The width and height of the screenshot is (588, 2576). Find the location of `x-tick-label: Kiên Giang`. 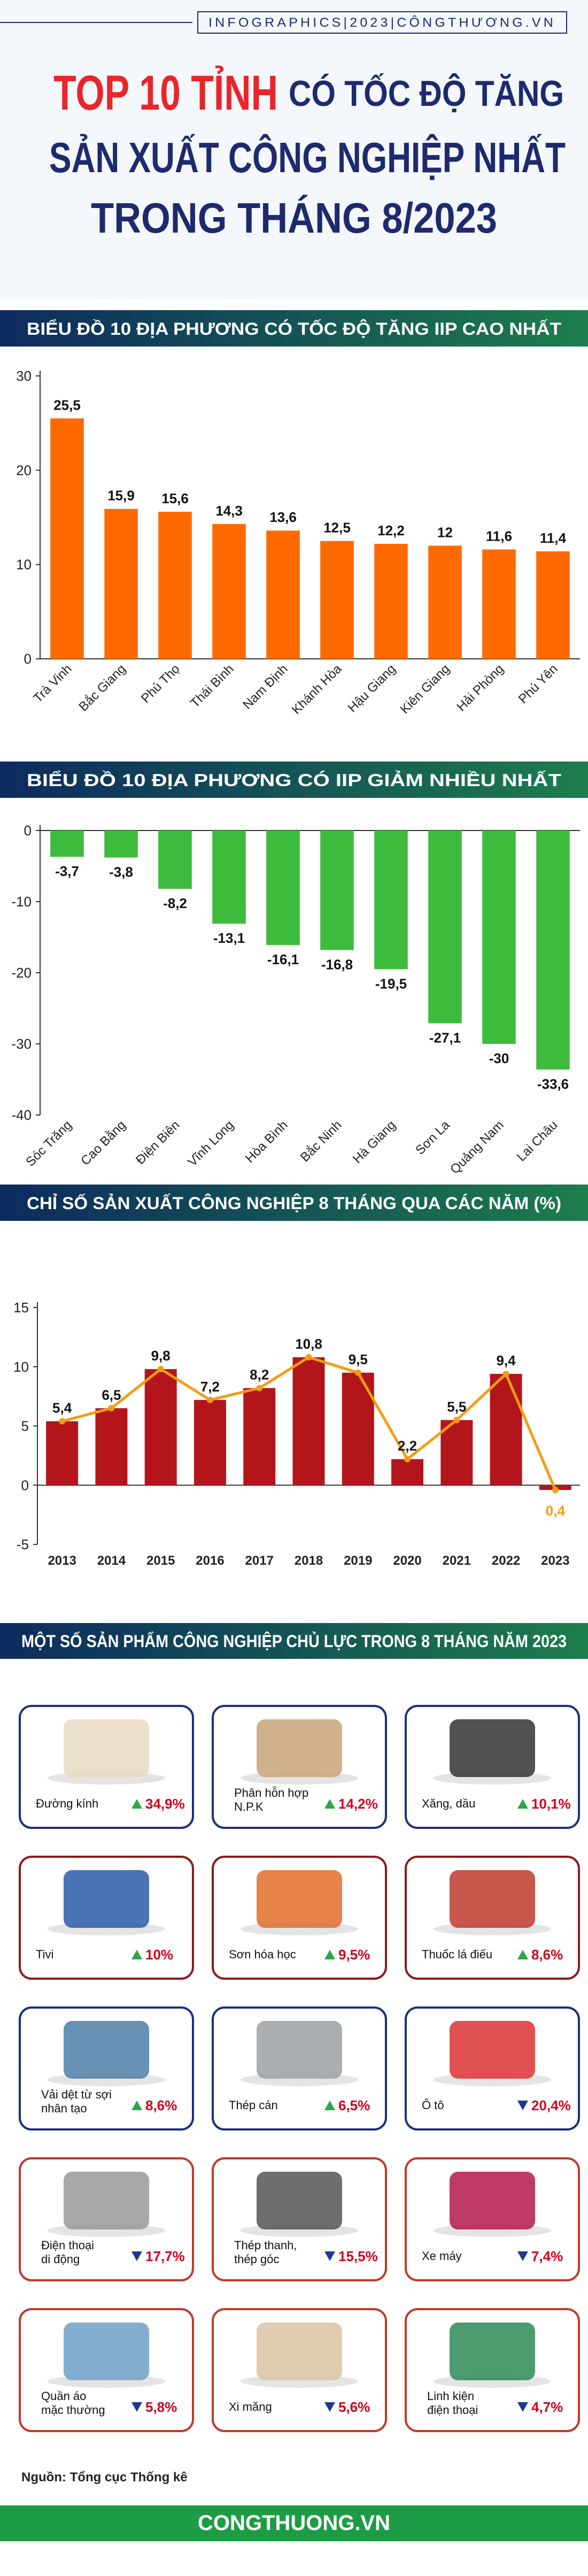

x-tick-label: Kiên Giang is located at coordinates (425, 689).